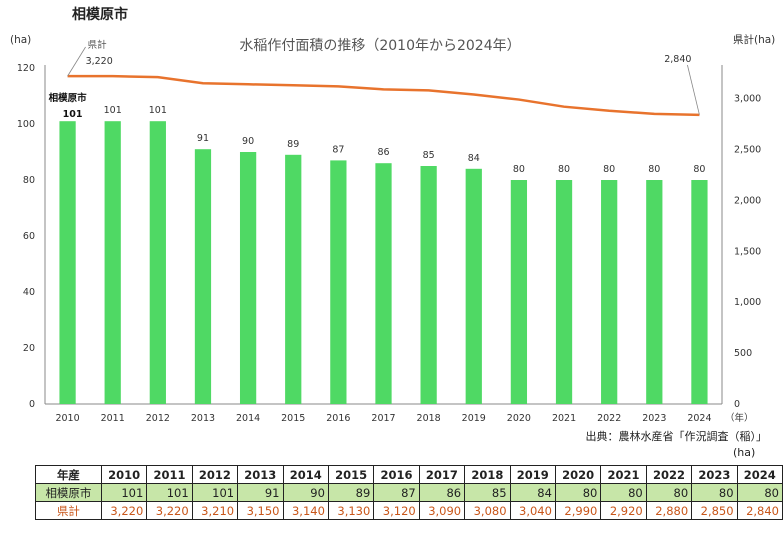 This screenshot has height=535, width=783. Describe the element at coordinates (396, 474) in the screenshot. I see `table-cell-year: 2016` at that location.